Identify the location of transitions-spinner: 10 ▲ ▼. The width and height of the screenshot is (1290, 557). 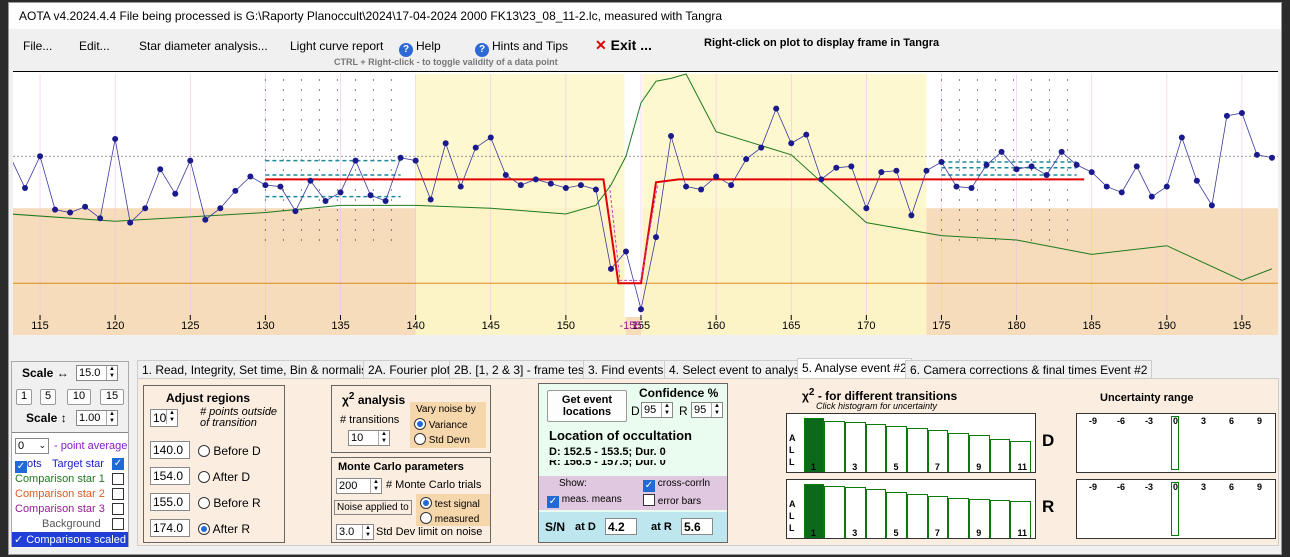
(369, 438).